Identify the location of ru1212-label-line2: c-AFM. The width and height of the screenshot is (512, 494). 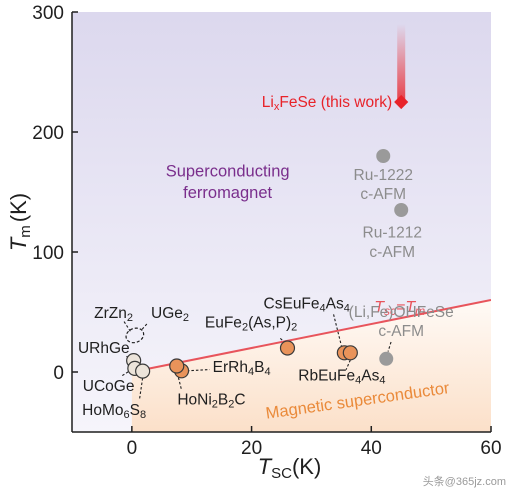
(392, 252).